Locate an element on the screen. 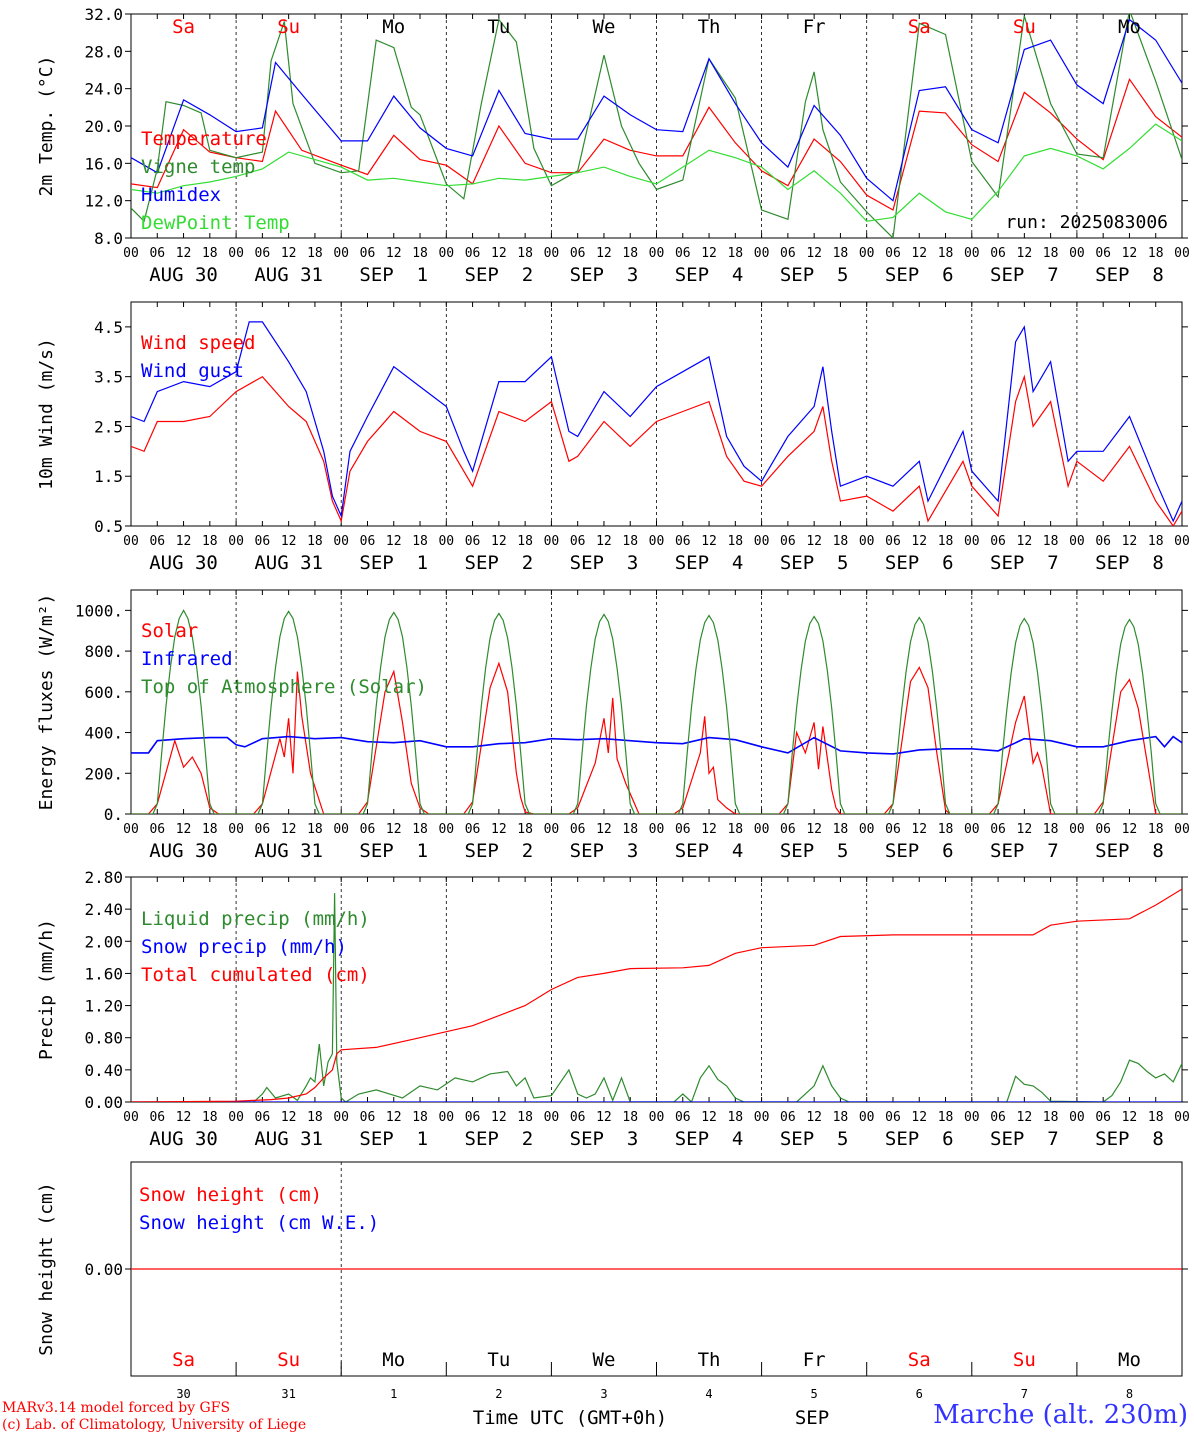 This screenshot has width=1194, height=1440. bottom-day-name: Th is located at coordinates (709, 1360).